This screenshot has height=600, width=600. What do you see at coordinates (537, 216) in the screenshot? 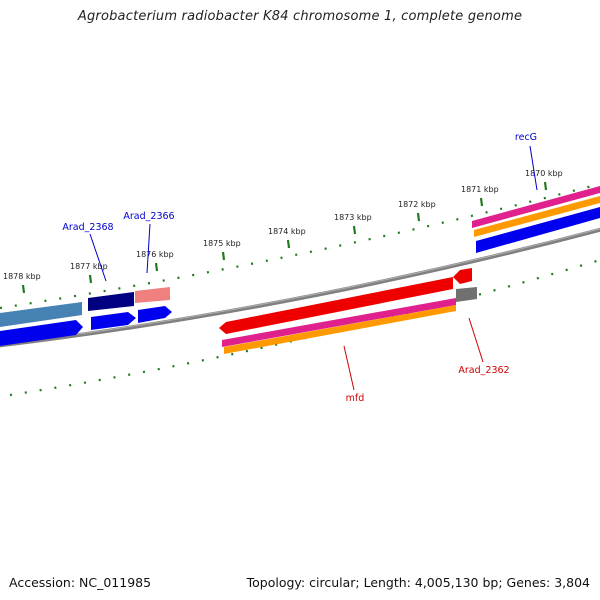
I see `recg-orange-track` at bounding box center [537, 216].